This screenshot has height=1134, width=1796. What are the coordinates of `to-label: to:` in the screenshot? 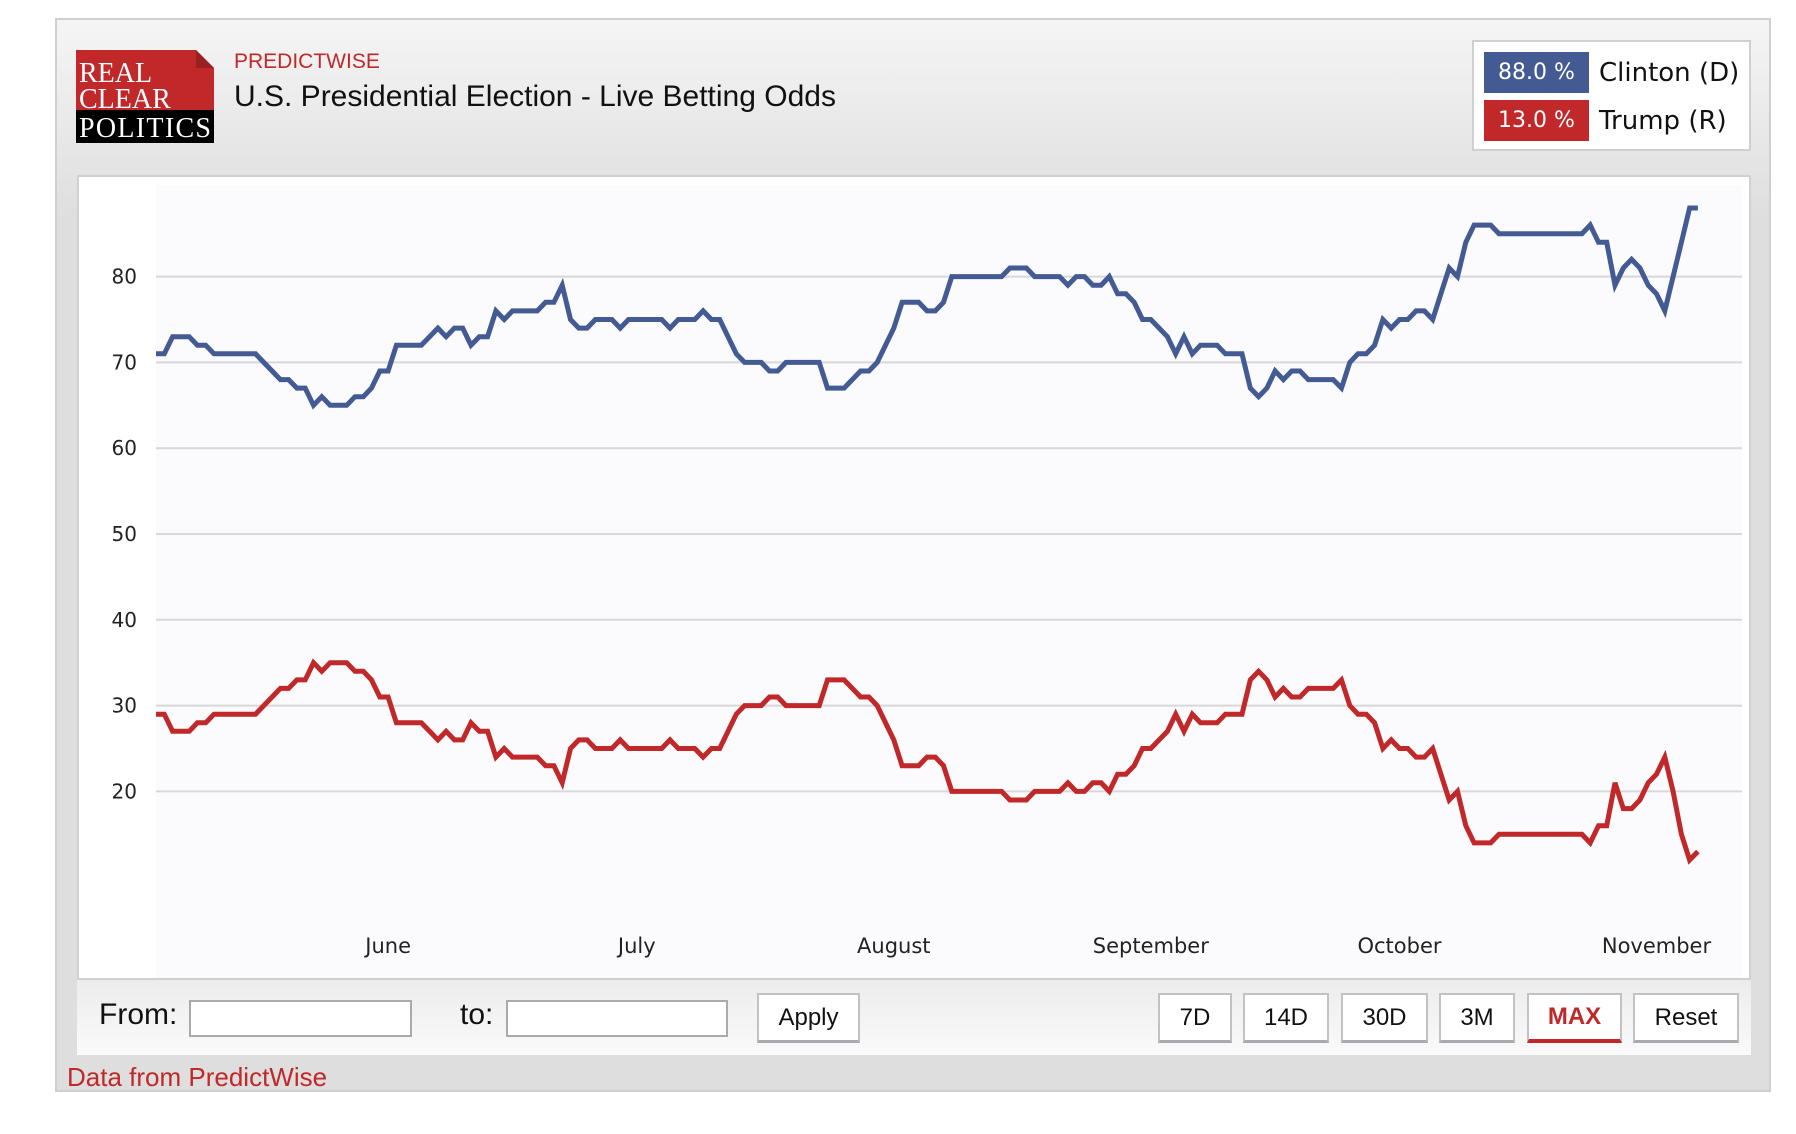 It's located at (477, 1014).